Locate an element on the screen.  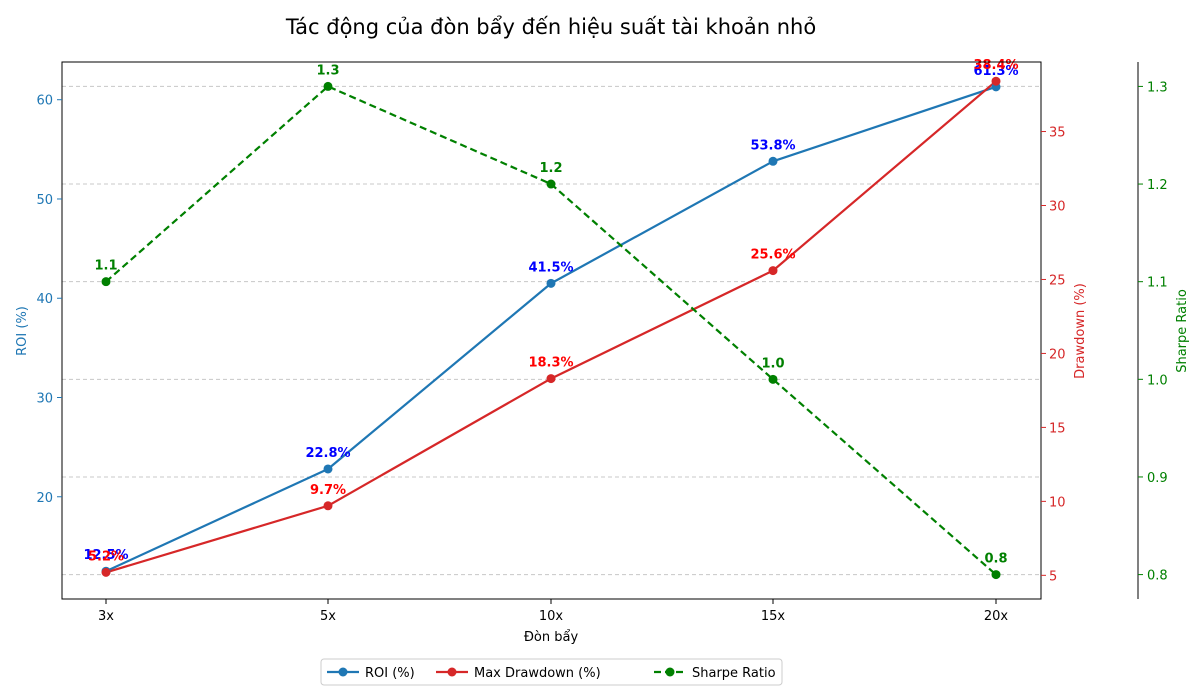
legend-label: ROI (%) is located at coordinates (390, 673).